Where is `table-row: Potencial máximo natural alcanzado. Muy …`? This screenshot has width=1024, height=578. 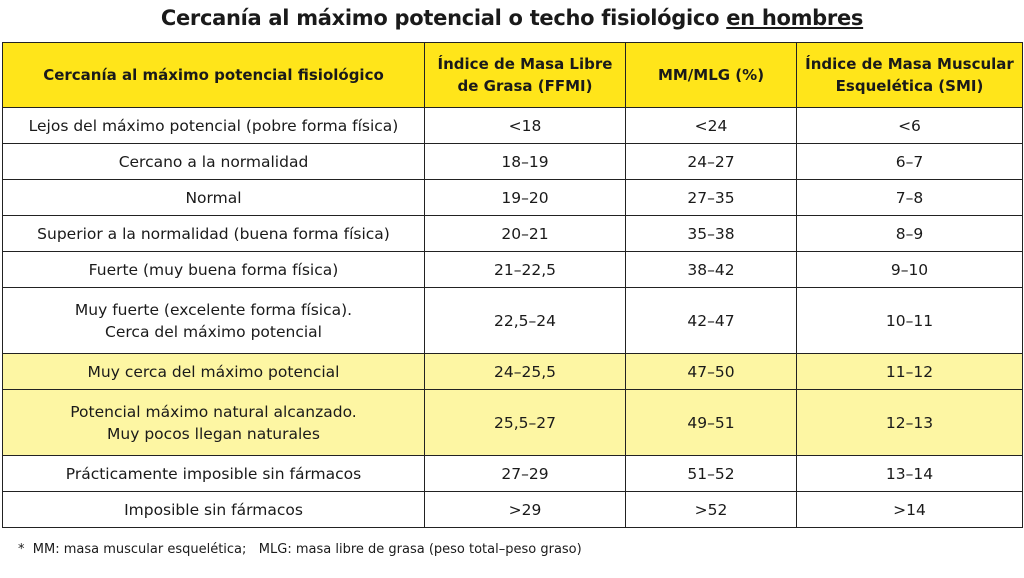
table-row: Potencial máximo natural alcanzado. Muy … is located at coordinates (512, 422).